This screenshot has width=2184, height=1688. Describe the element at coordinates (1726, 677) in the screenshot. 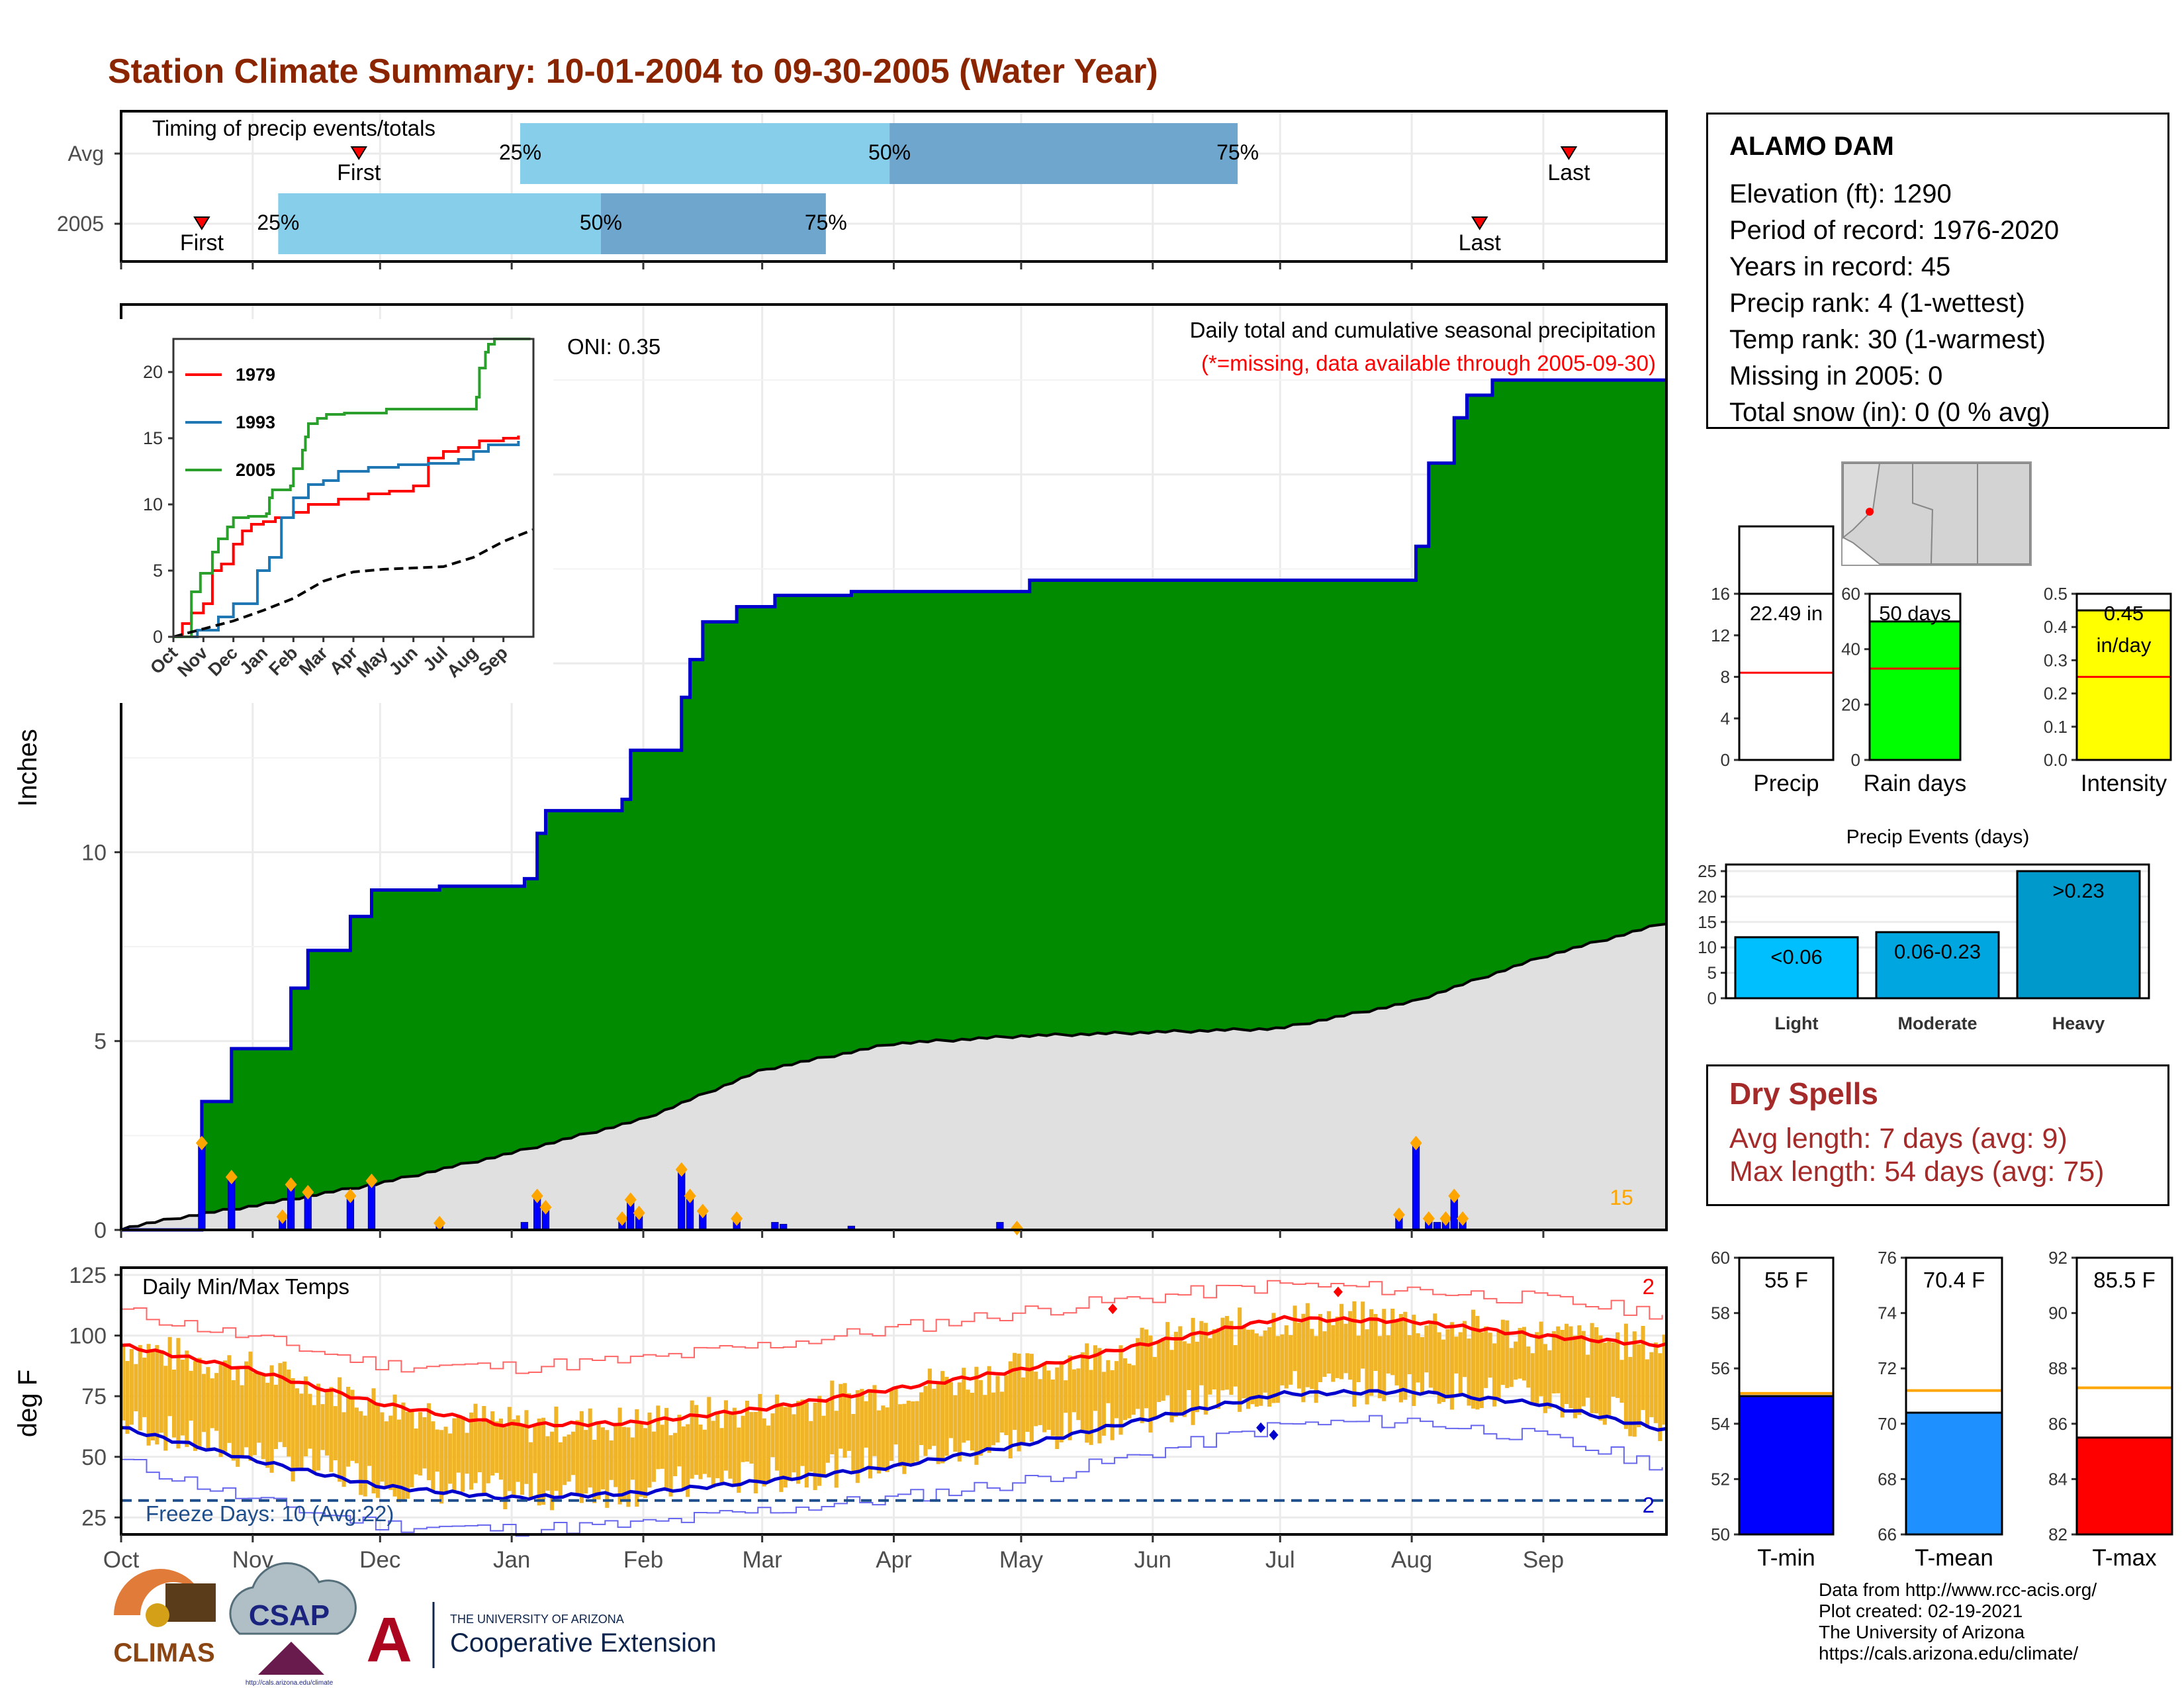

I see `minibar-ytick-label: 8` at that location.